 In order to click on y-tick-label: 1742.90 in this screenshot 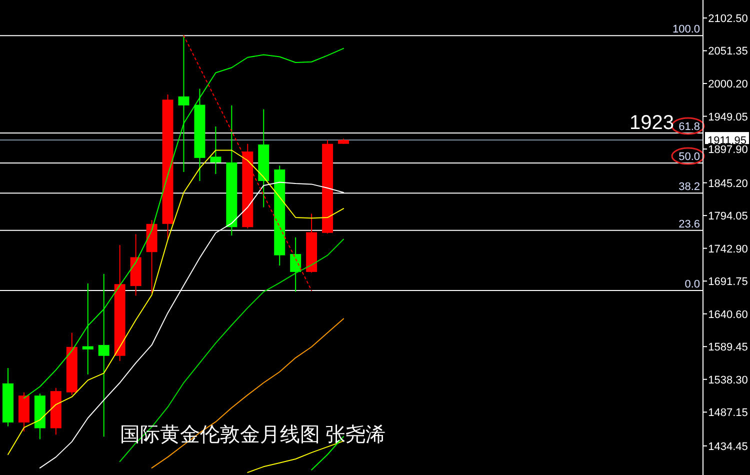, I will do `click(728, 249)`.